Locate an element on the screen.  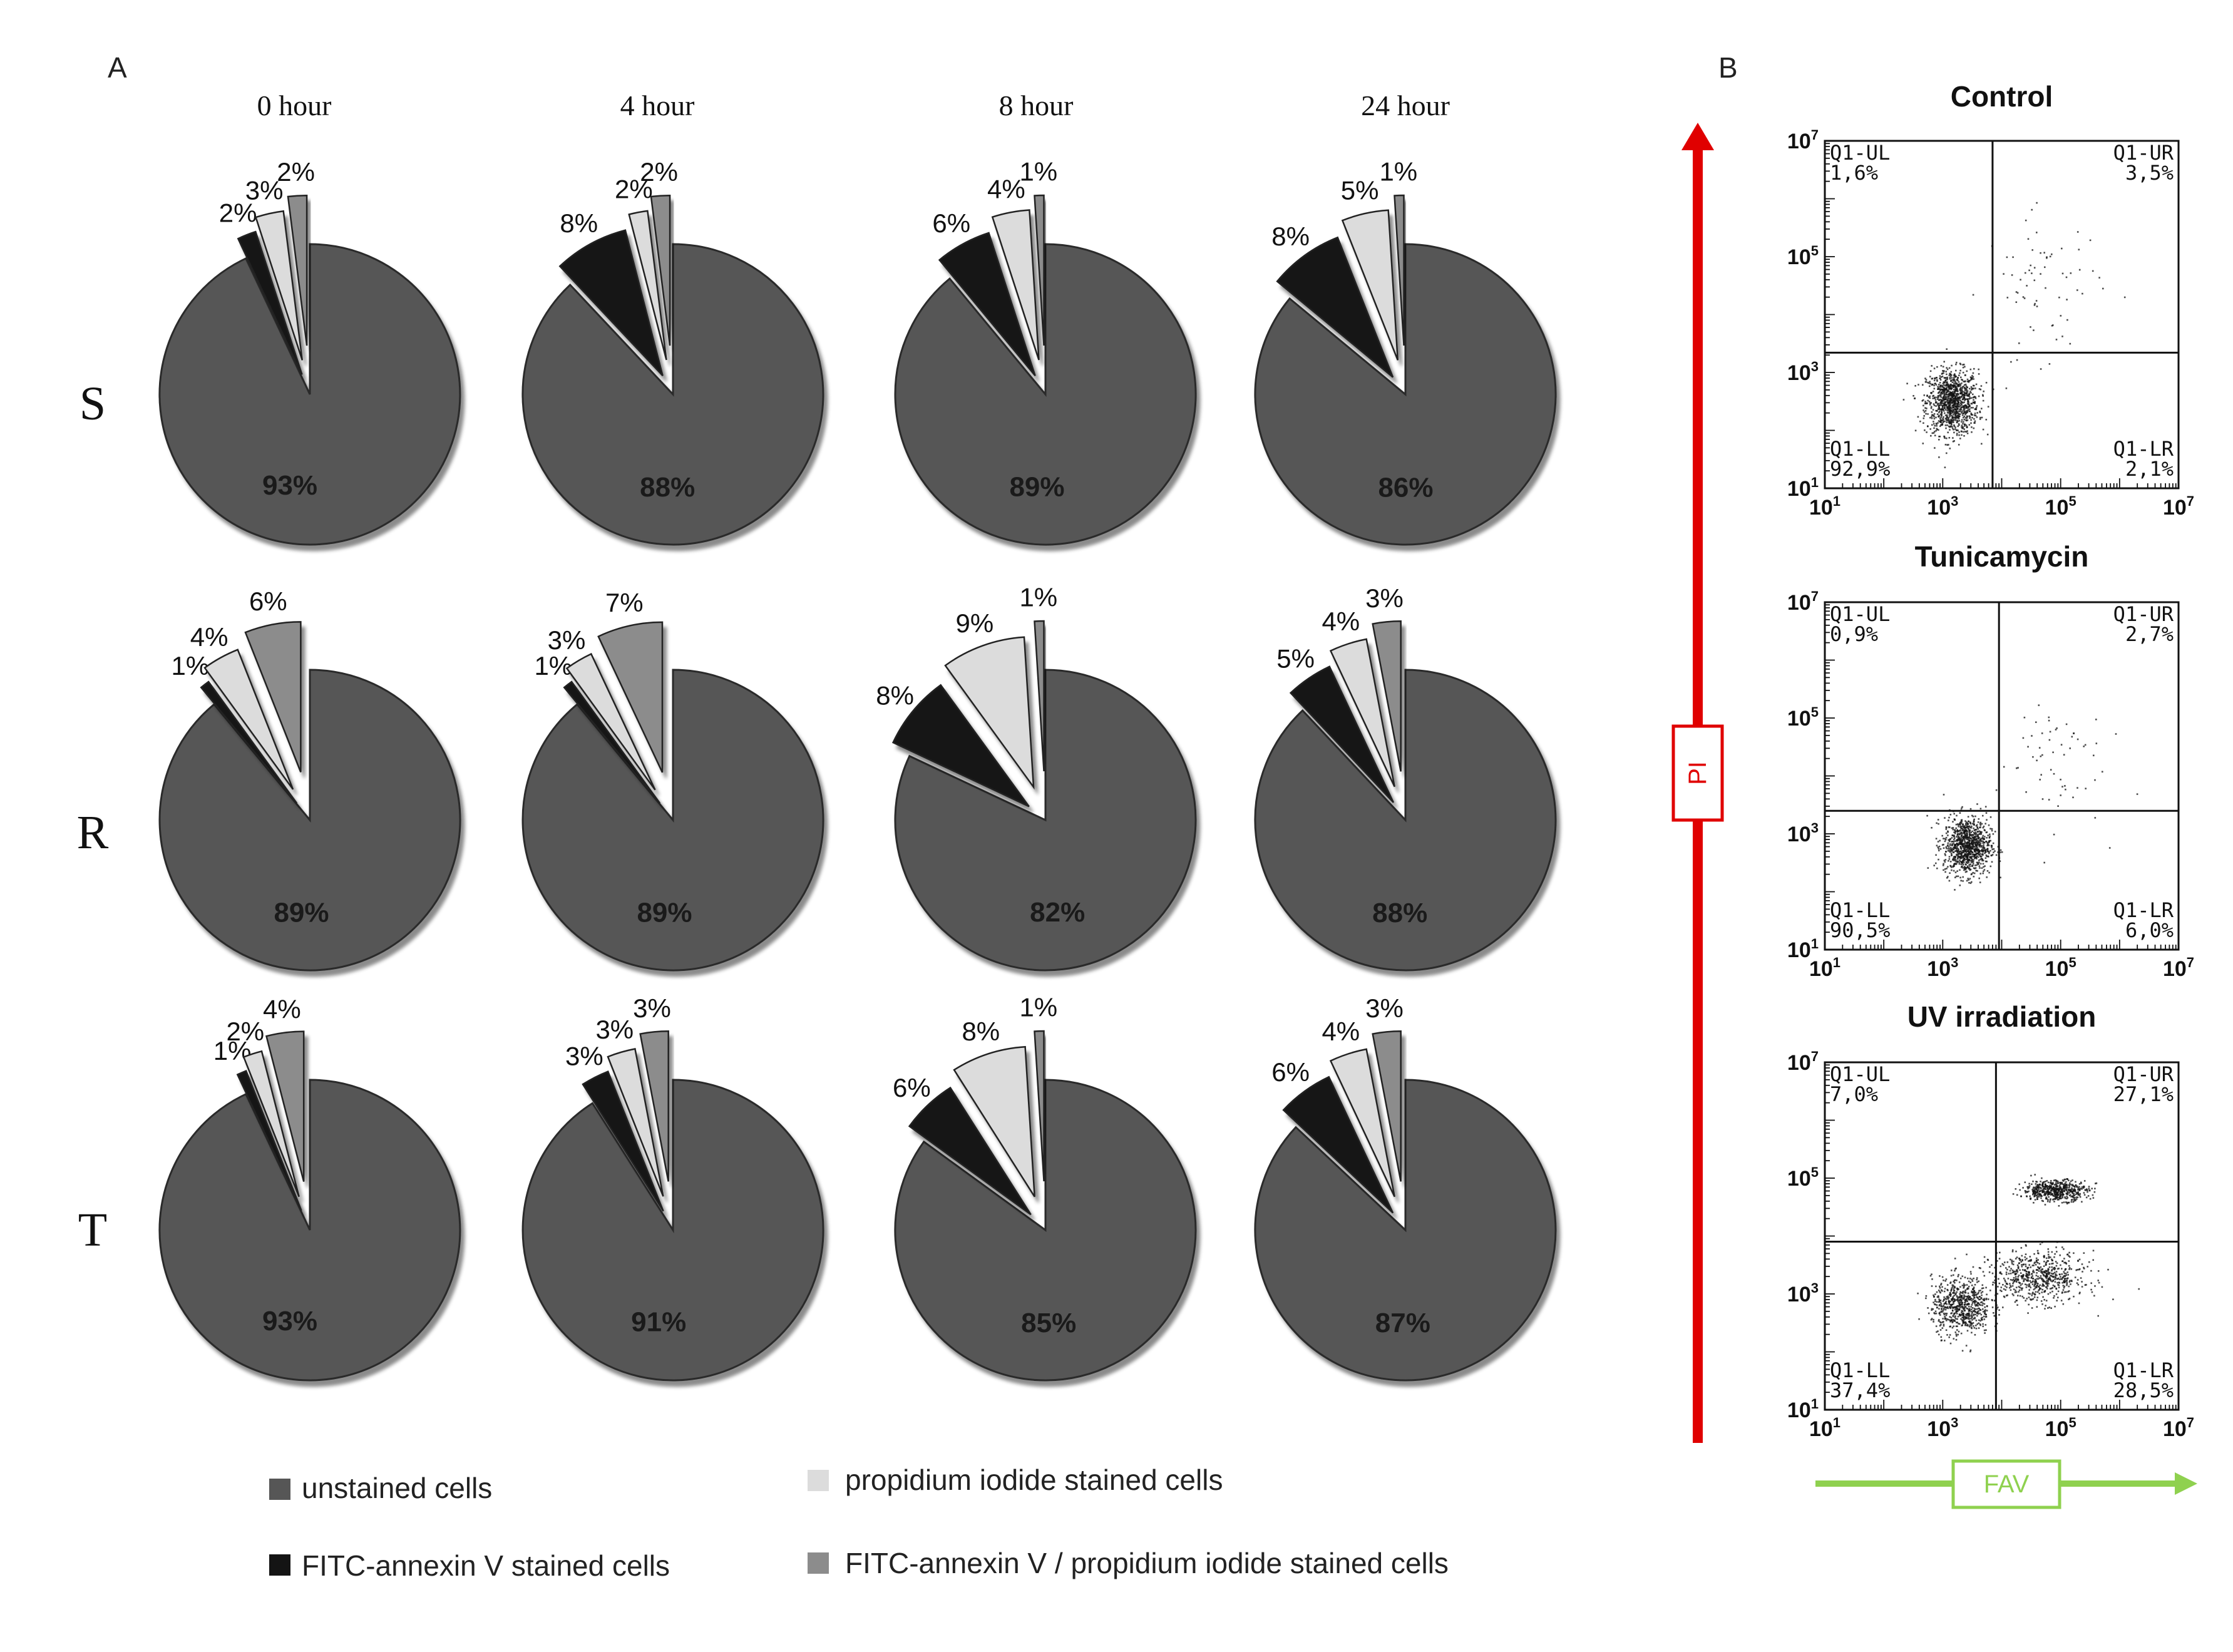
pie-label-unstained: 87% is located at coordinates (1402, 1323).